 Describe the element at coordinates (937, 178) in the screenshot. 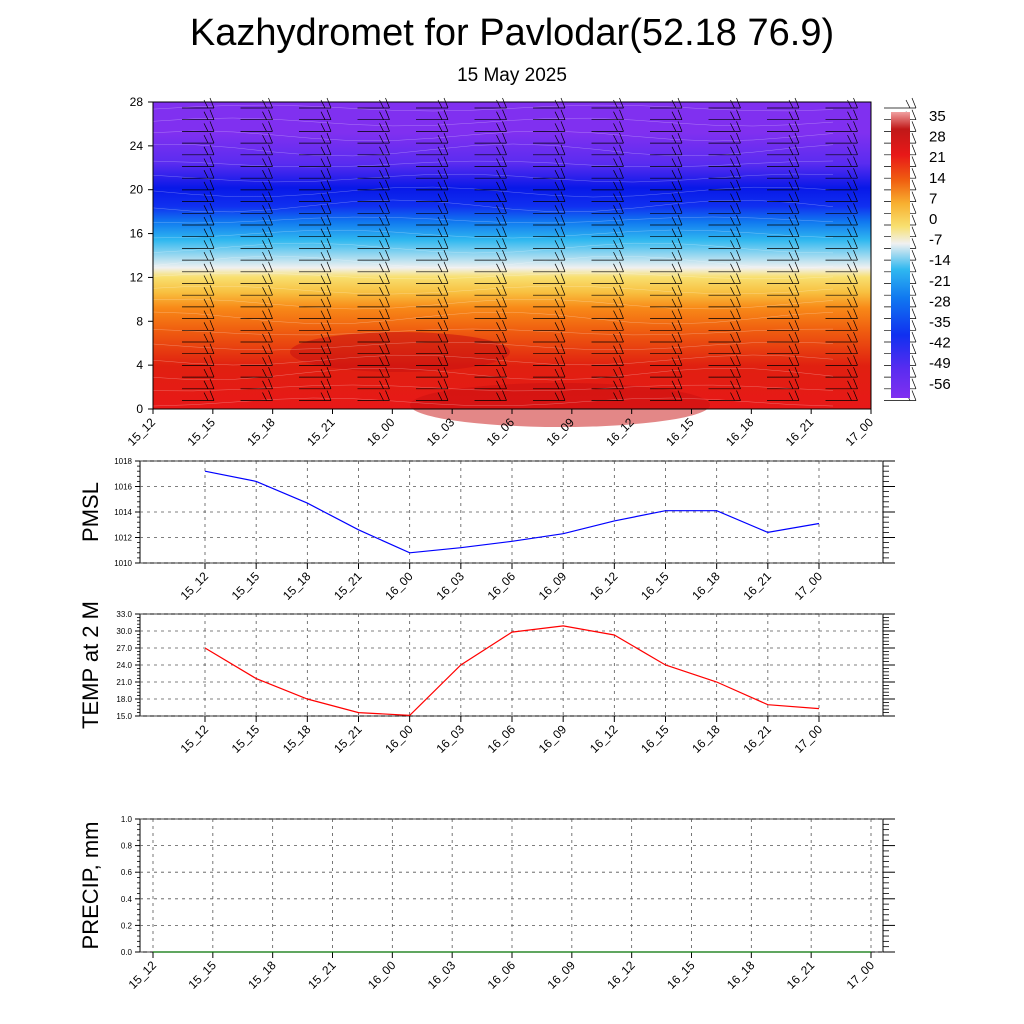

I see `colorbar-label: 14` at that location.